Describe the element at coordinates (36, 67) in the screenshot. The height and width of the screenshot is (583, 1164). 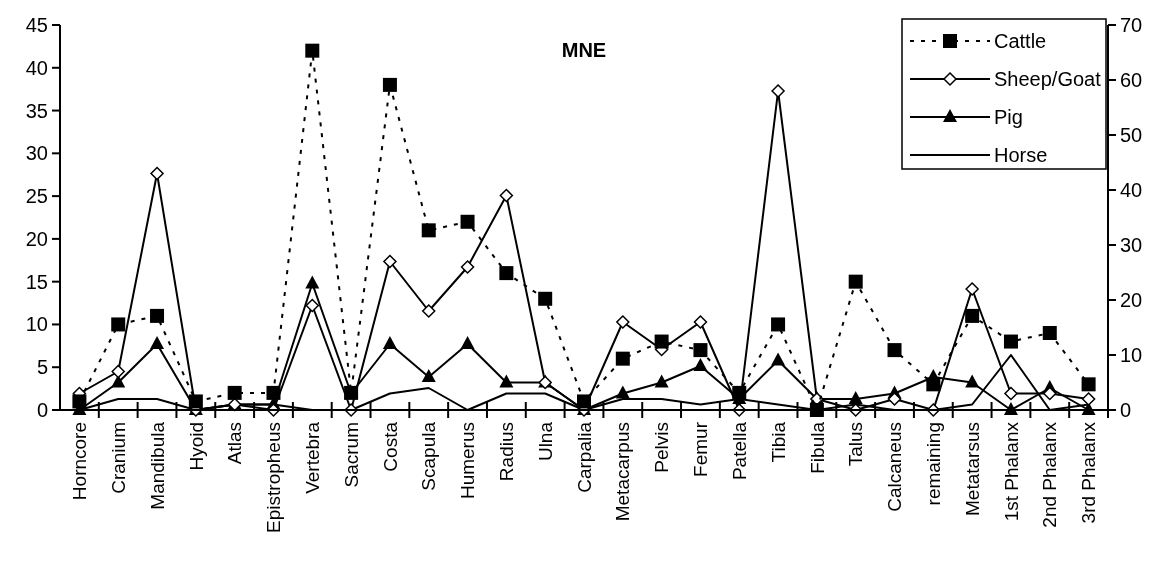
I see `y-tick-label: 40` at that location.